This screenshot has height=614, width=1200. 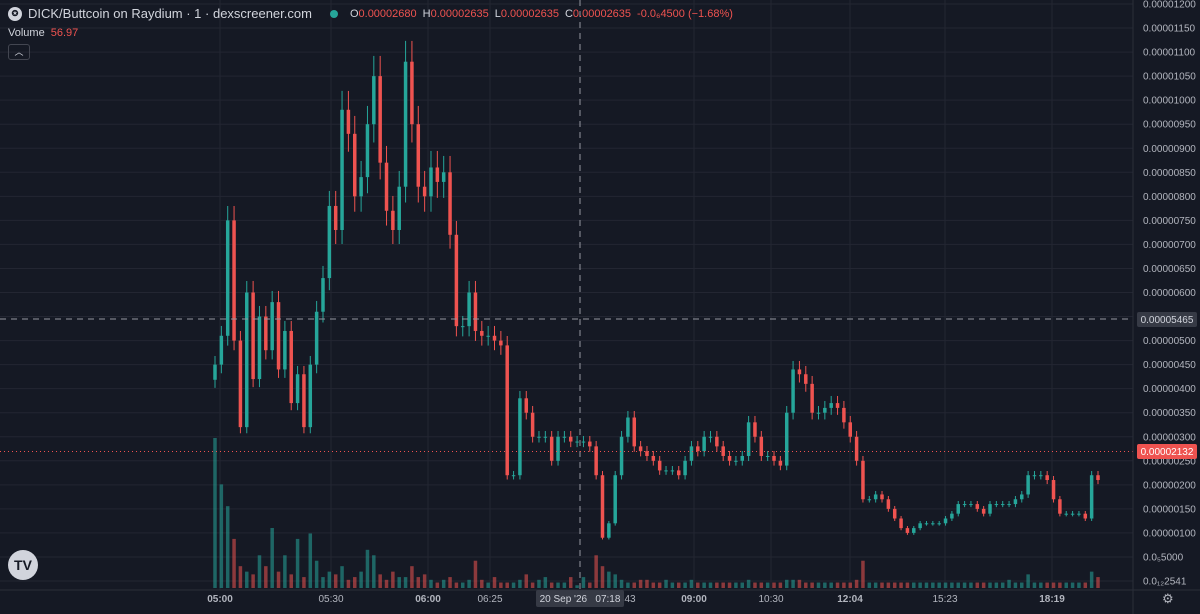 I want to click on price-tick-label: 0.00000200, so click(x=1169, y=485).